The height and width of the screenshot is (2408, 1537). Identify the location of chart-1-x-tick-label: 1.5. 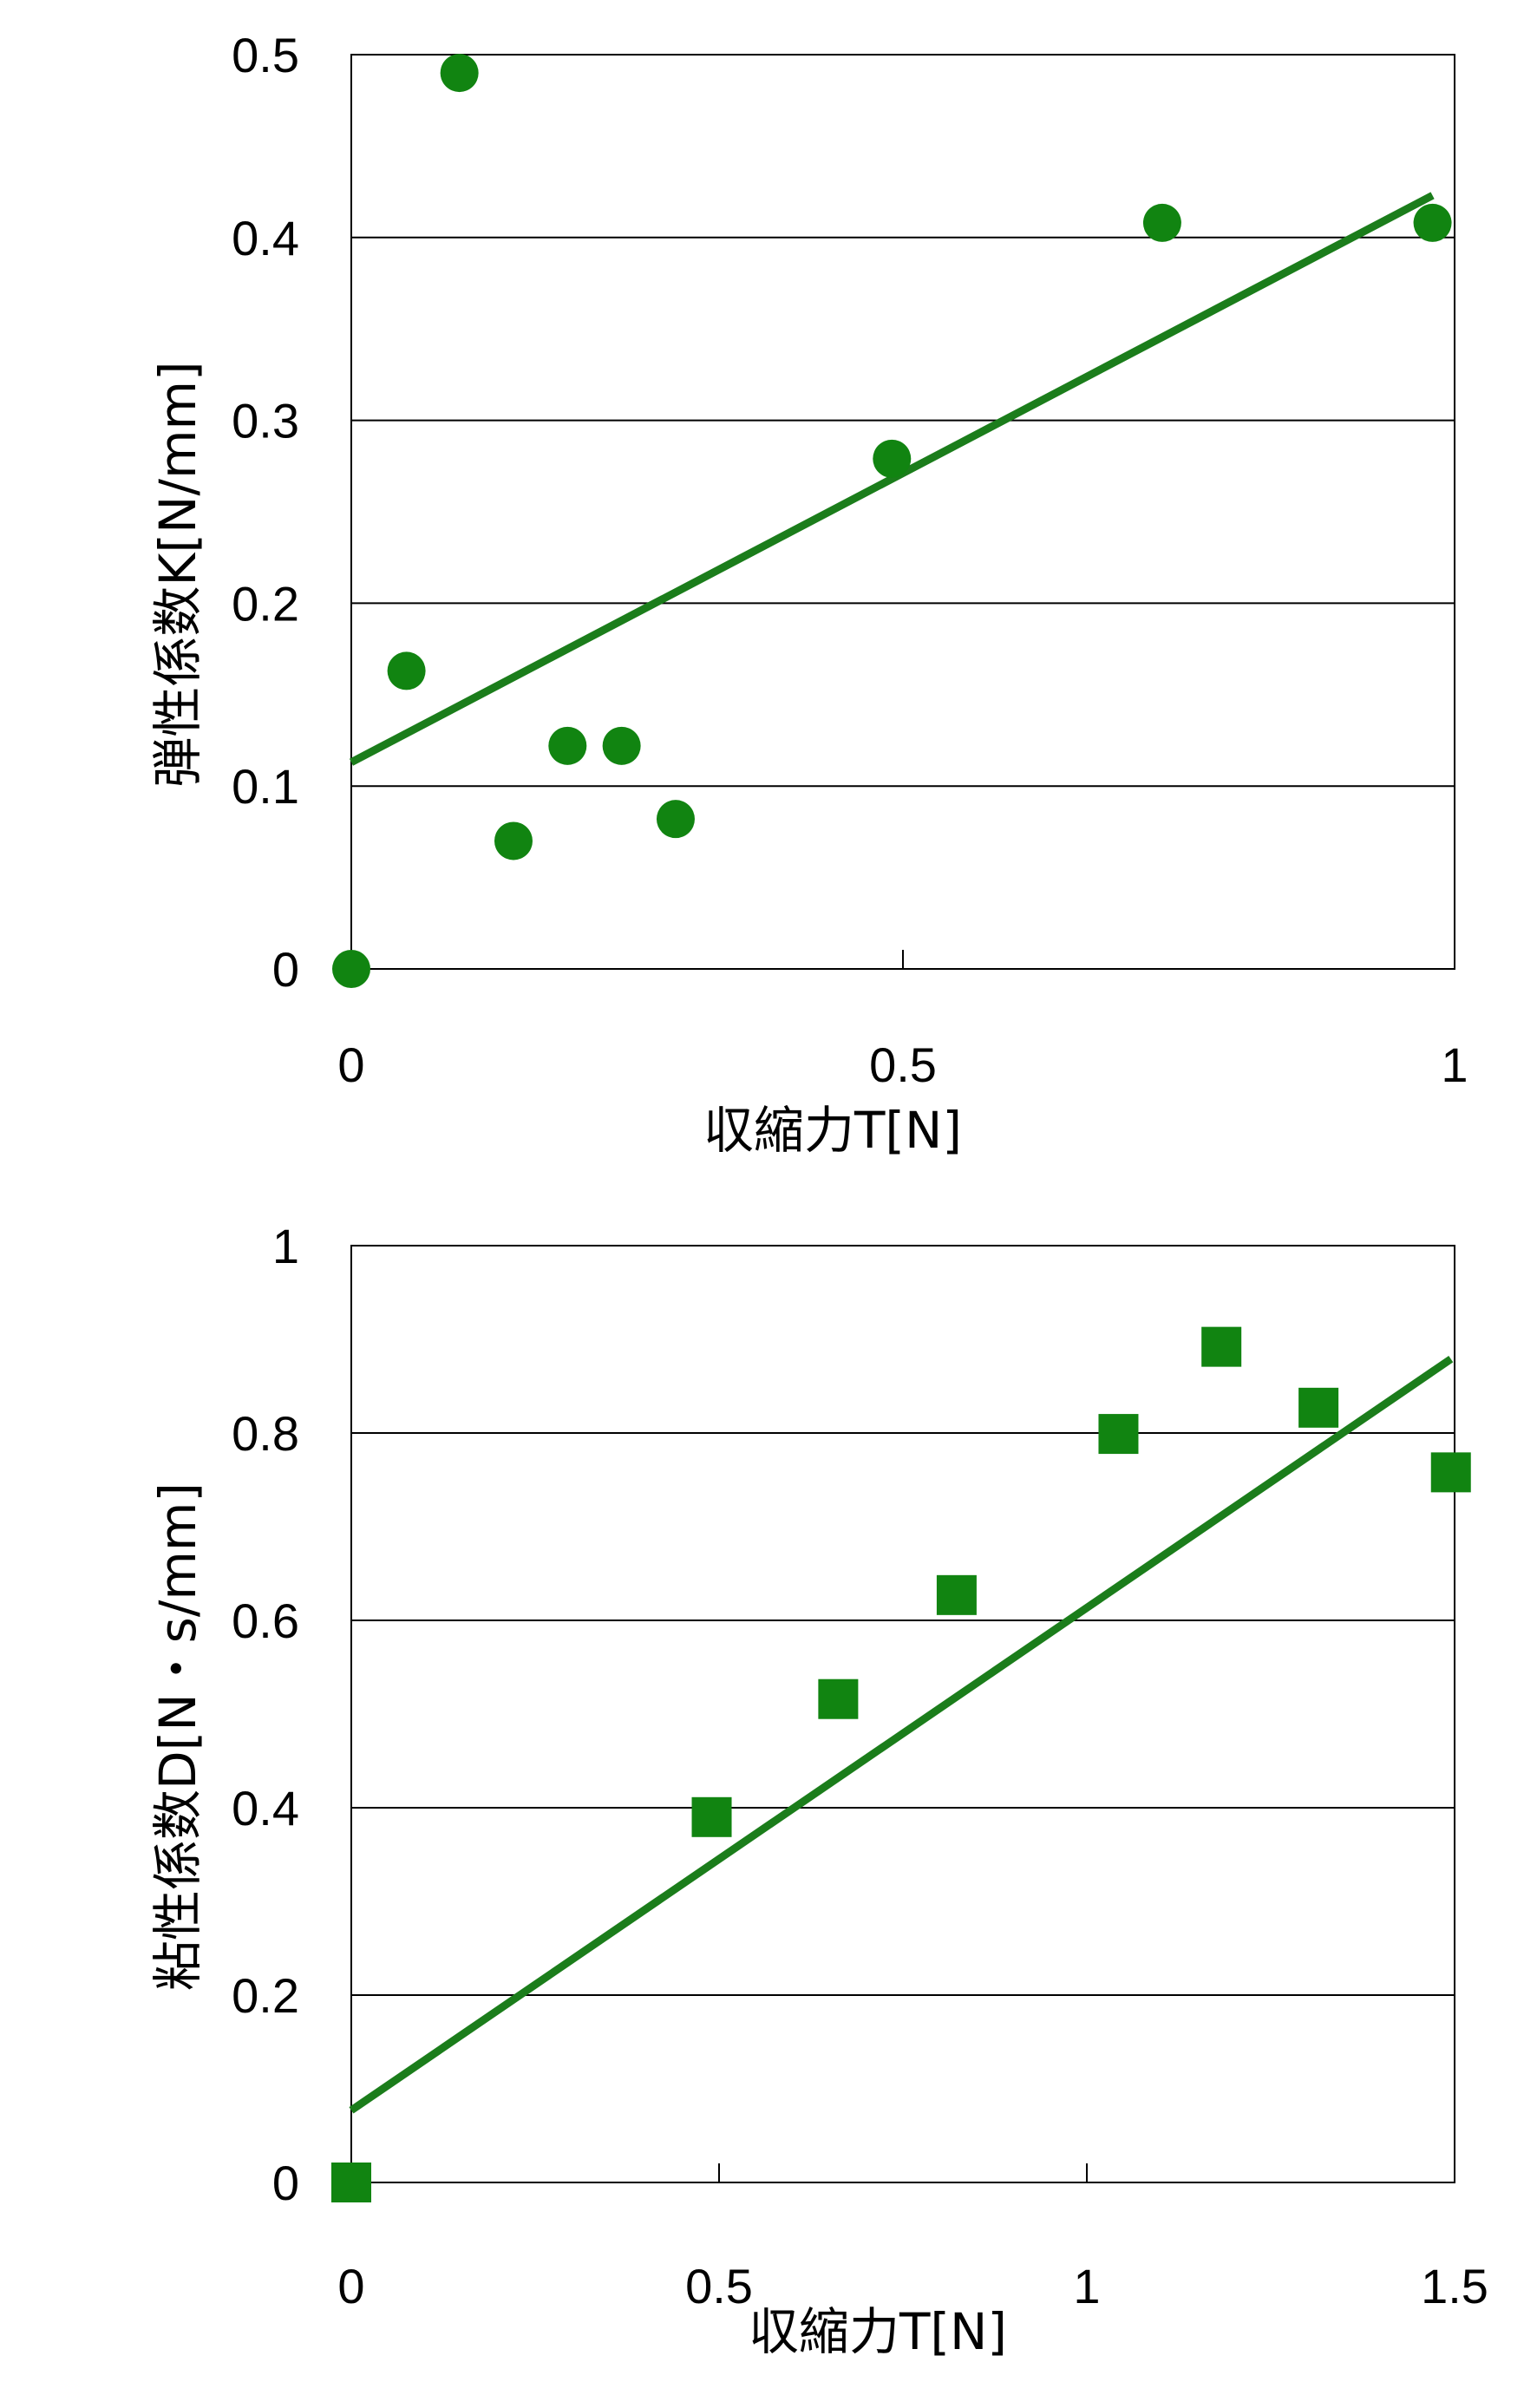
(1454, 2286).